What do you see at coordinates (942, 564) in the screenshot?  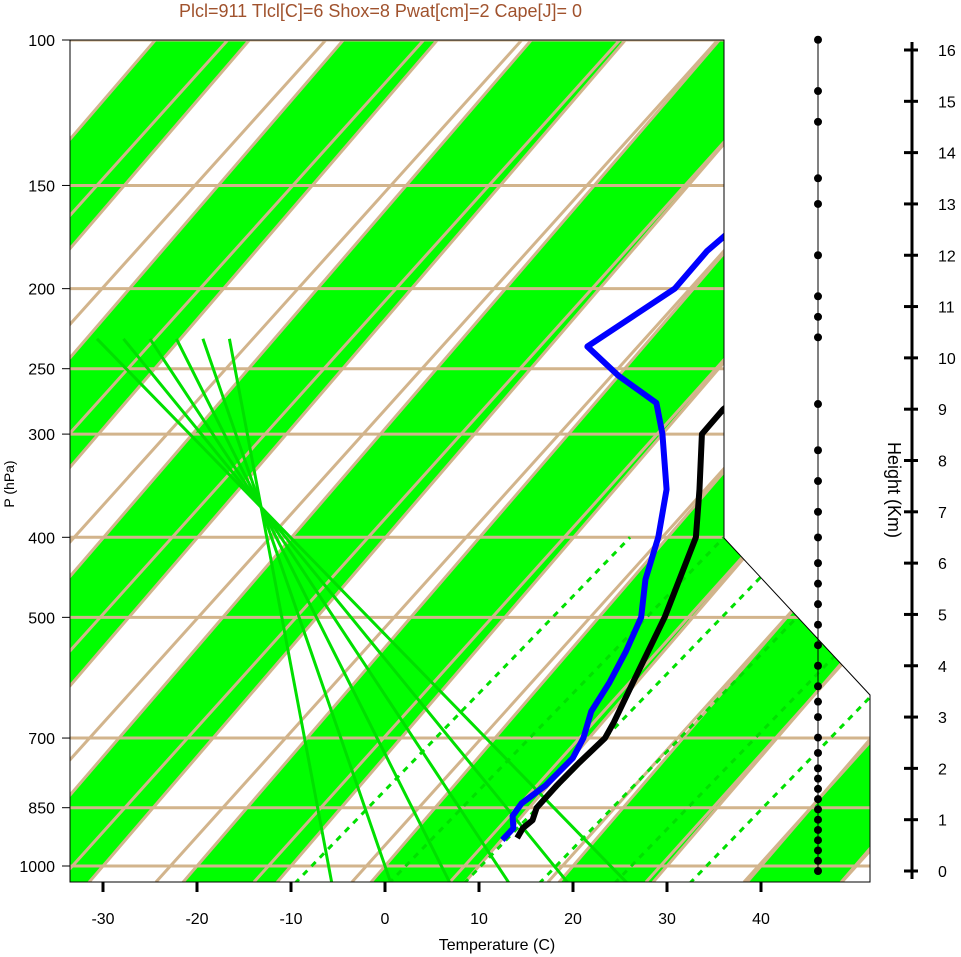 I see `height-tick-label: 6` at bounding box center [942, 564].